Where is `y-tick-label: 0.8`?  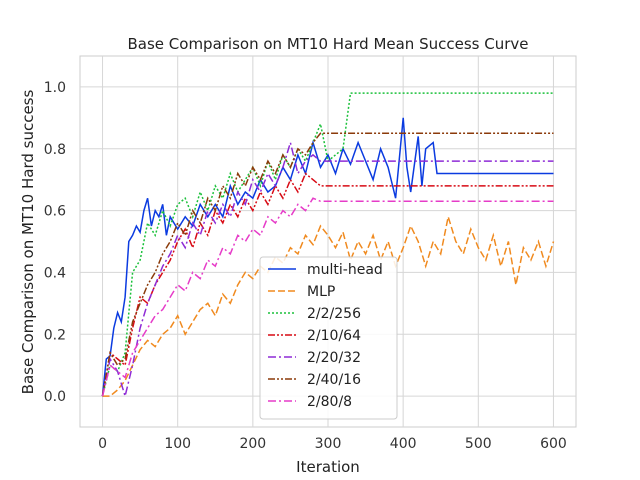 y-tick-label: 0.8 is located at coordinates (55, 150).